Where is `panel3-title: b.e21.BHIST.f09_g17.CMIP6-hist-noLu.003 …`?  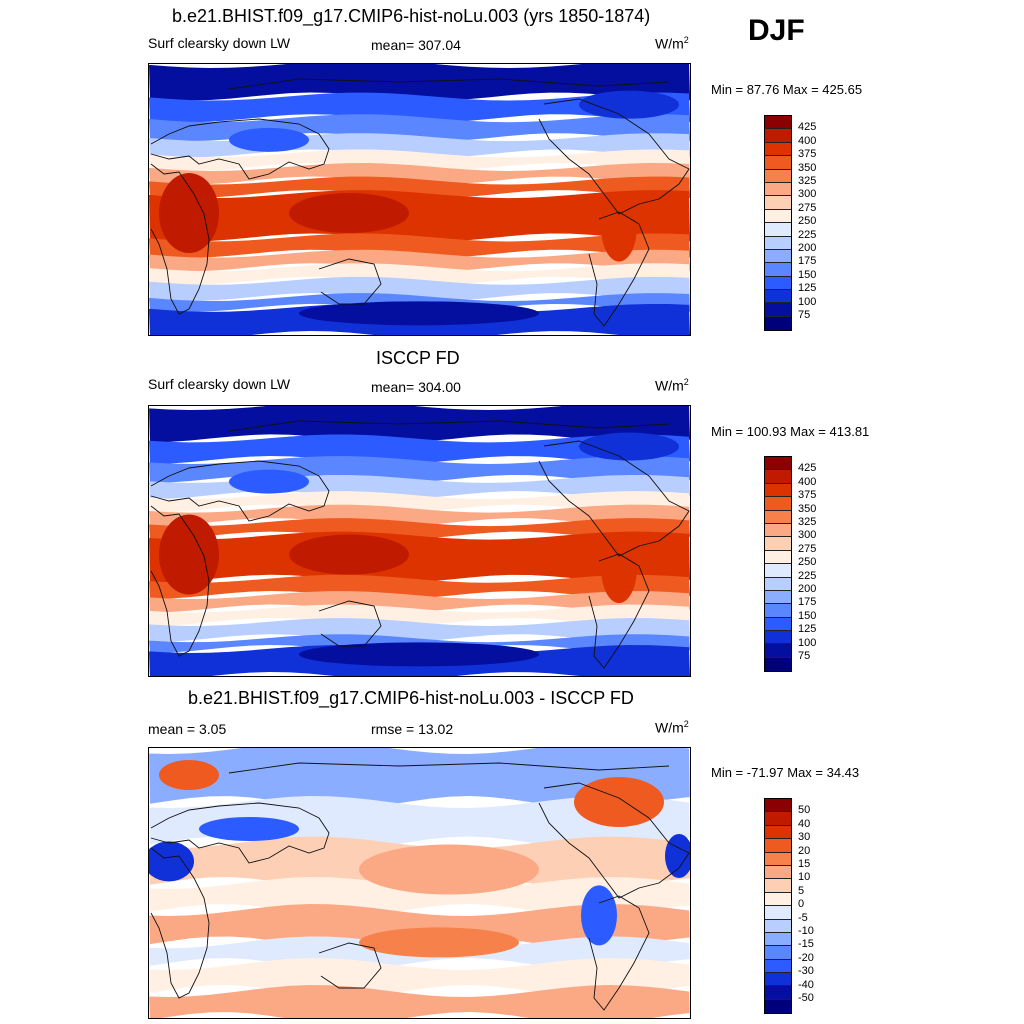 panel3-title: b.e21.BHIST.f09_g17.CMIP6-hist-noLu.003 … is located at coordinates (411, 698).